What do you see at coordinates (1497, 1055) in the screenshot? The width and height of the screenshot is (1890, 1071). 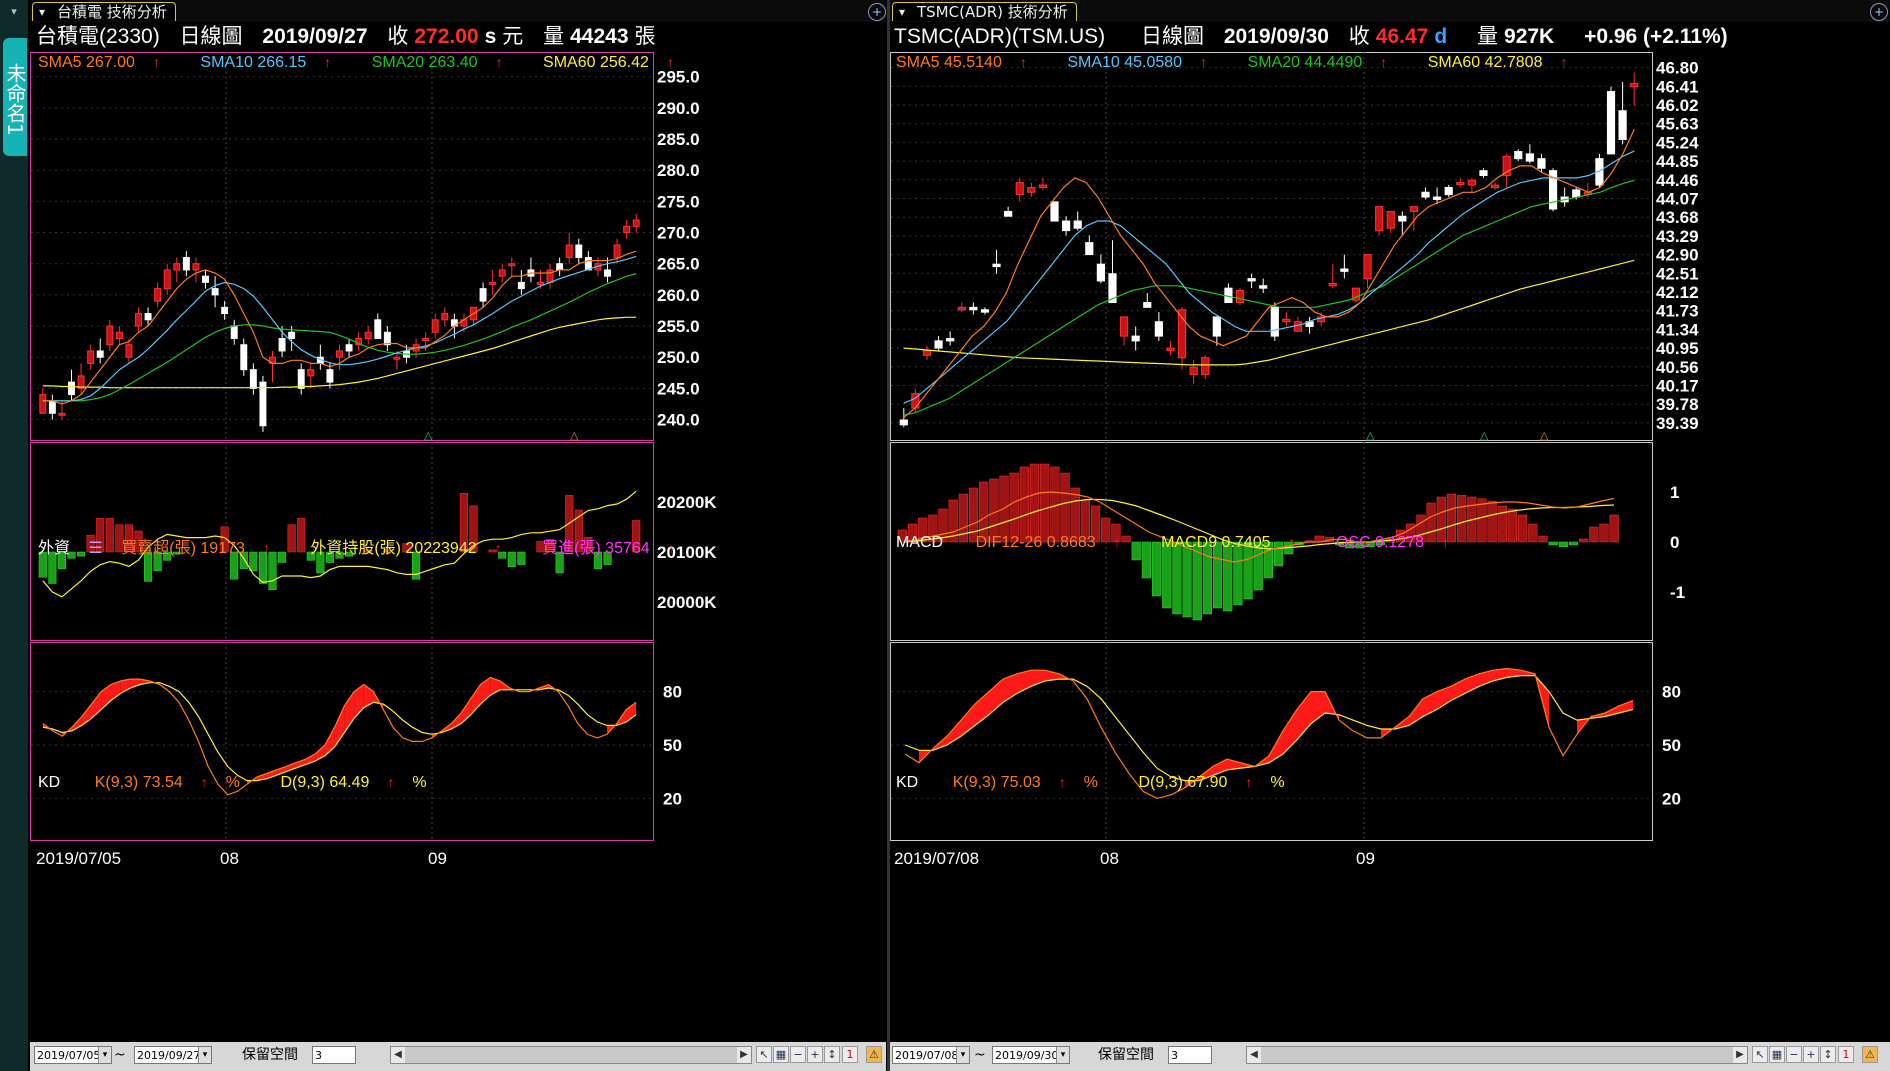 I see `right-scrollbar: ◀ ▶` at bounding box center [1497, 1055].